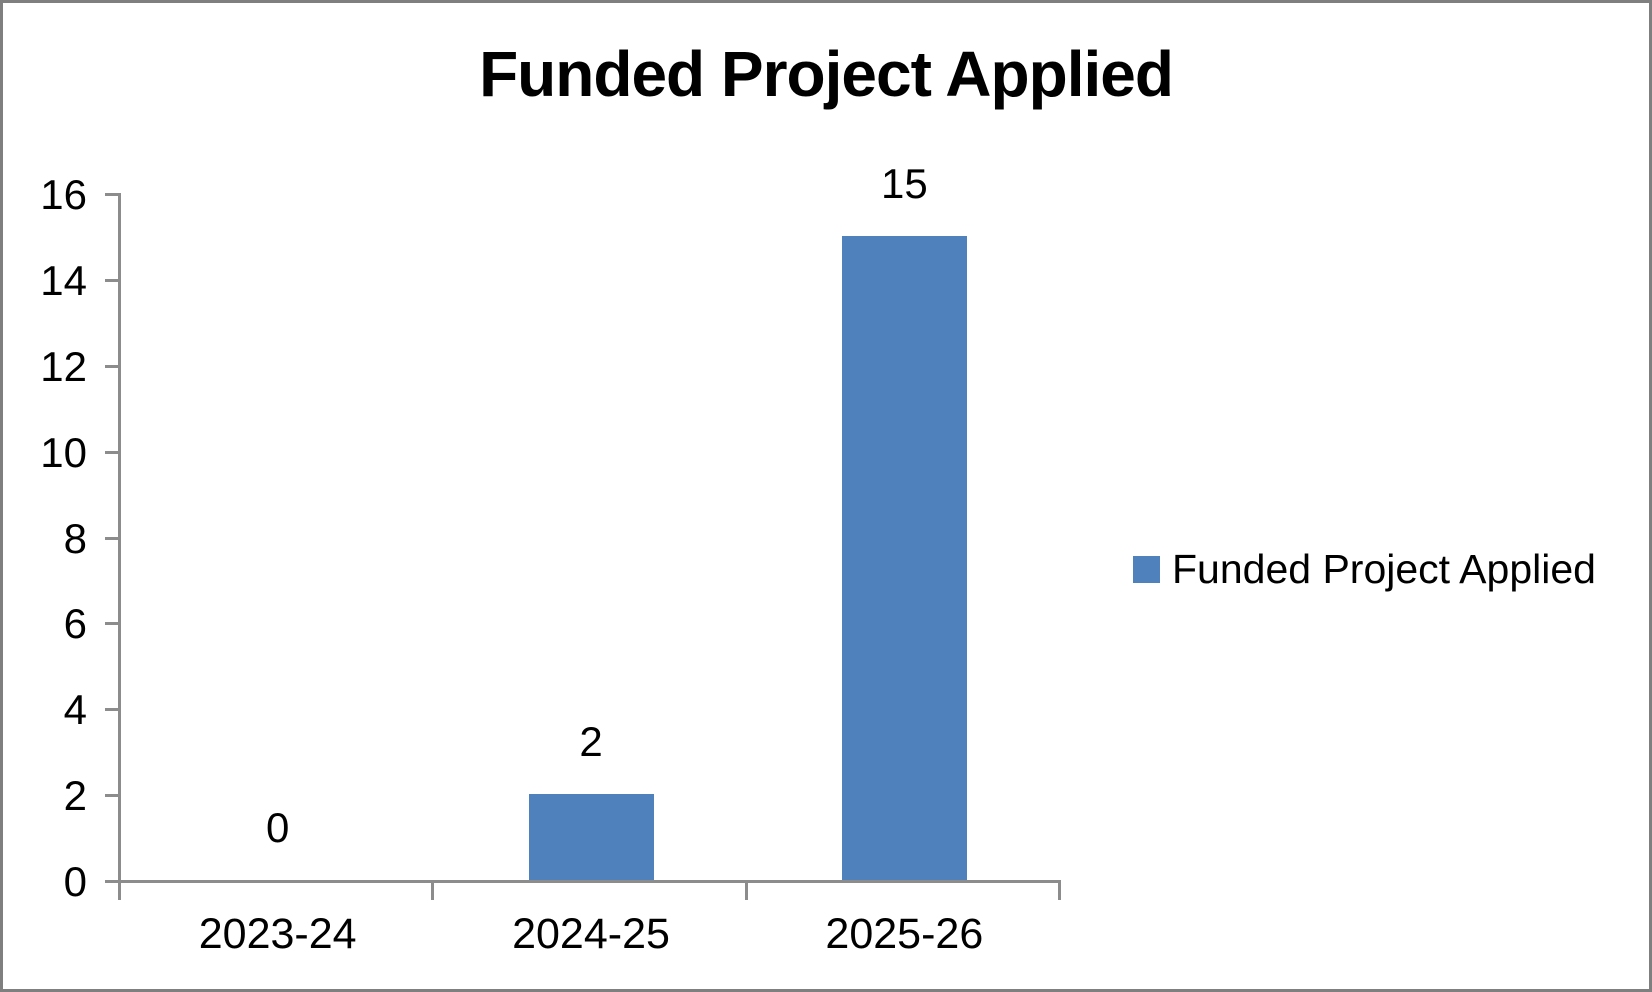 The width and height of the screenshot is (1652, 992). I want to click on y-axis-tick-label: 14, so click(63, 280).